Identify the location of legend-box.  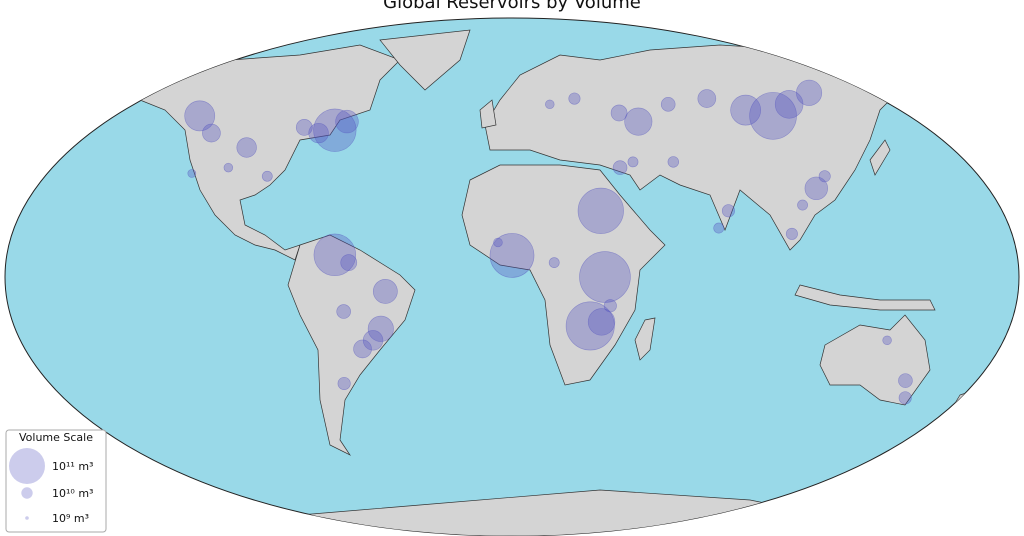
(56, 481).